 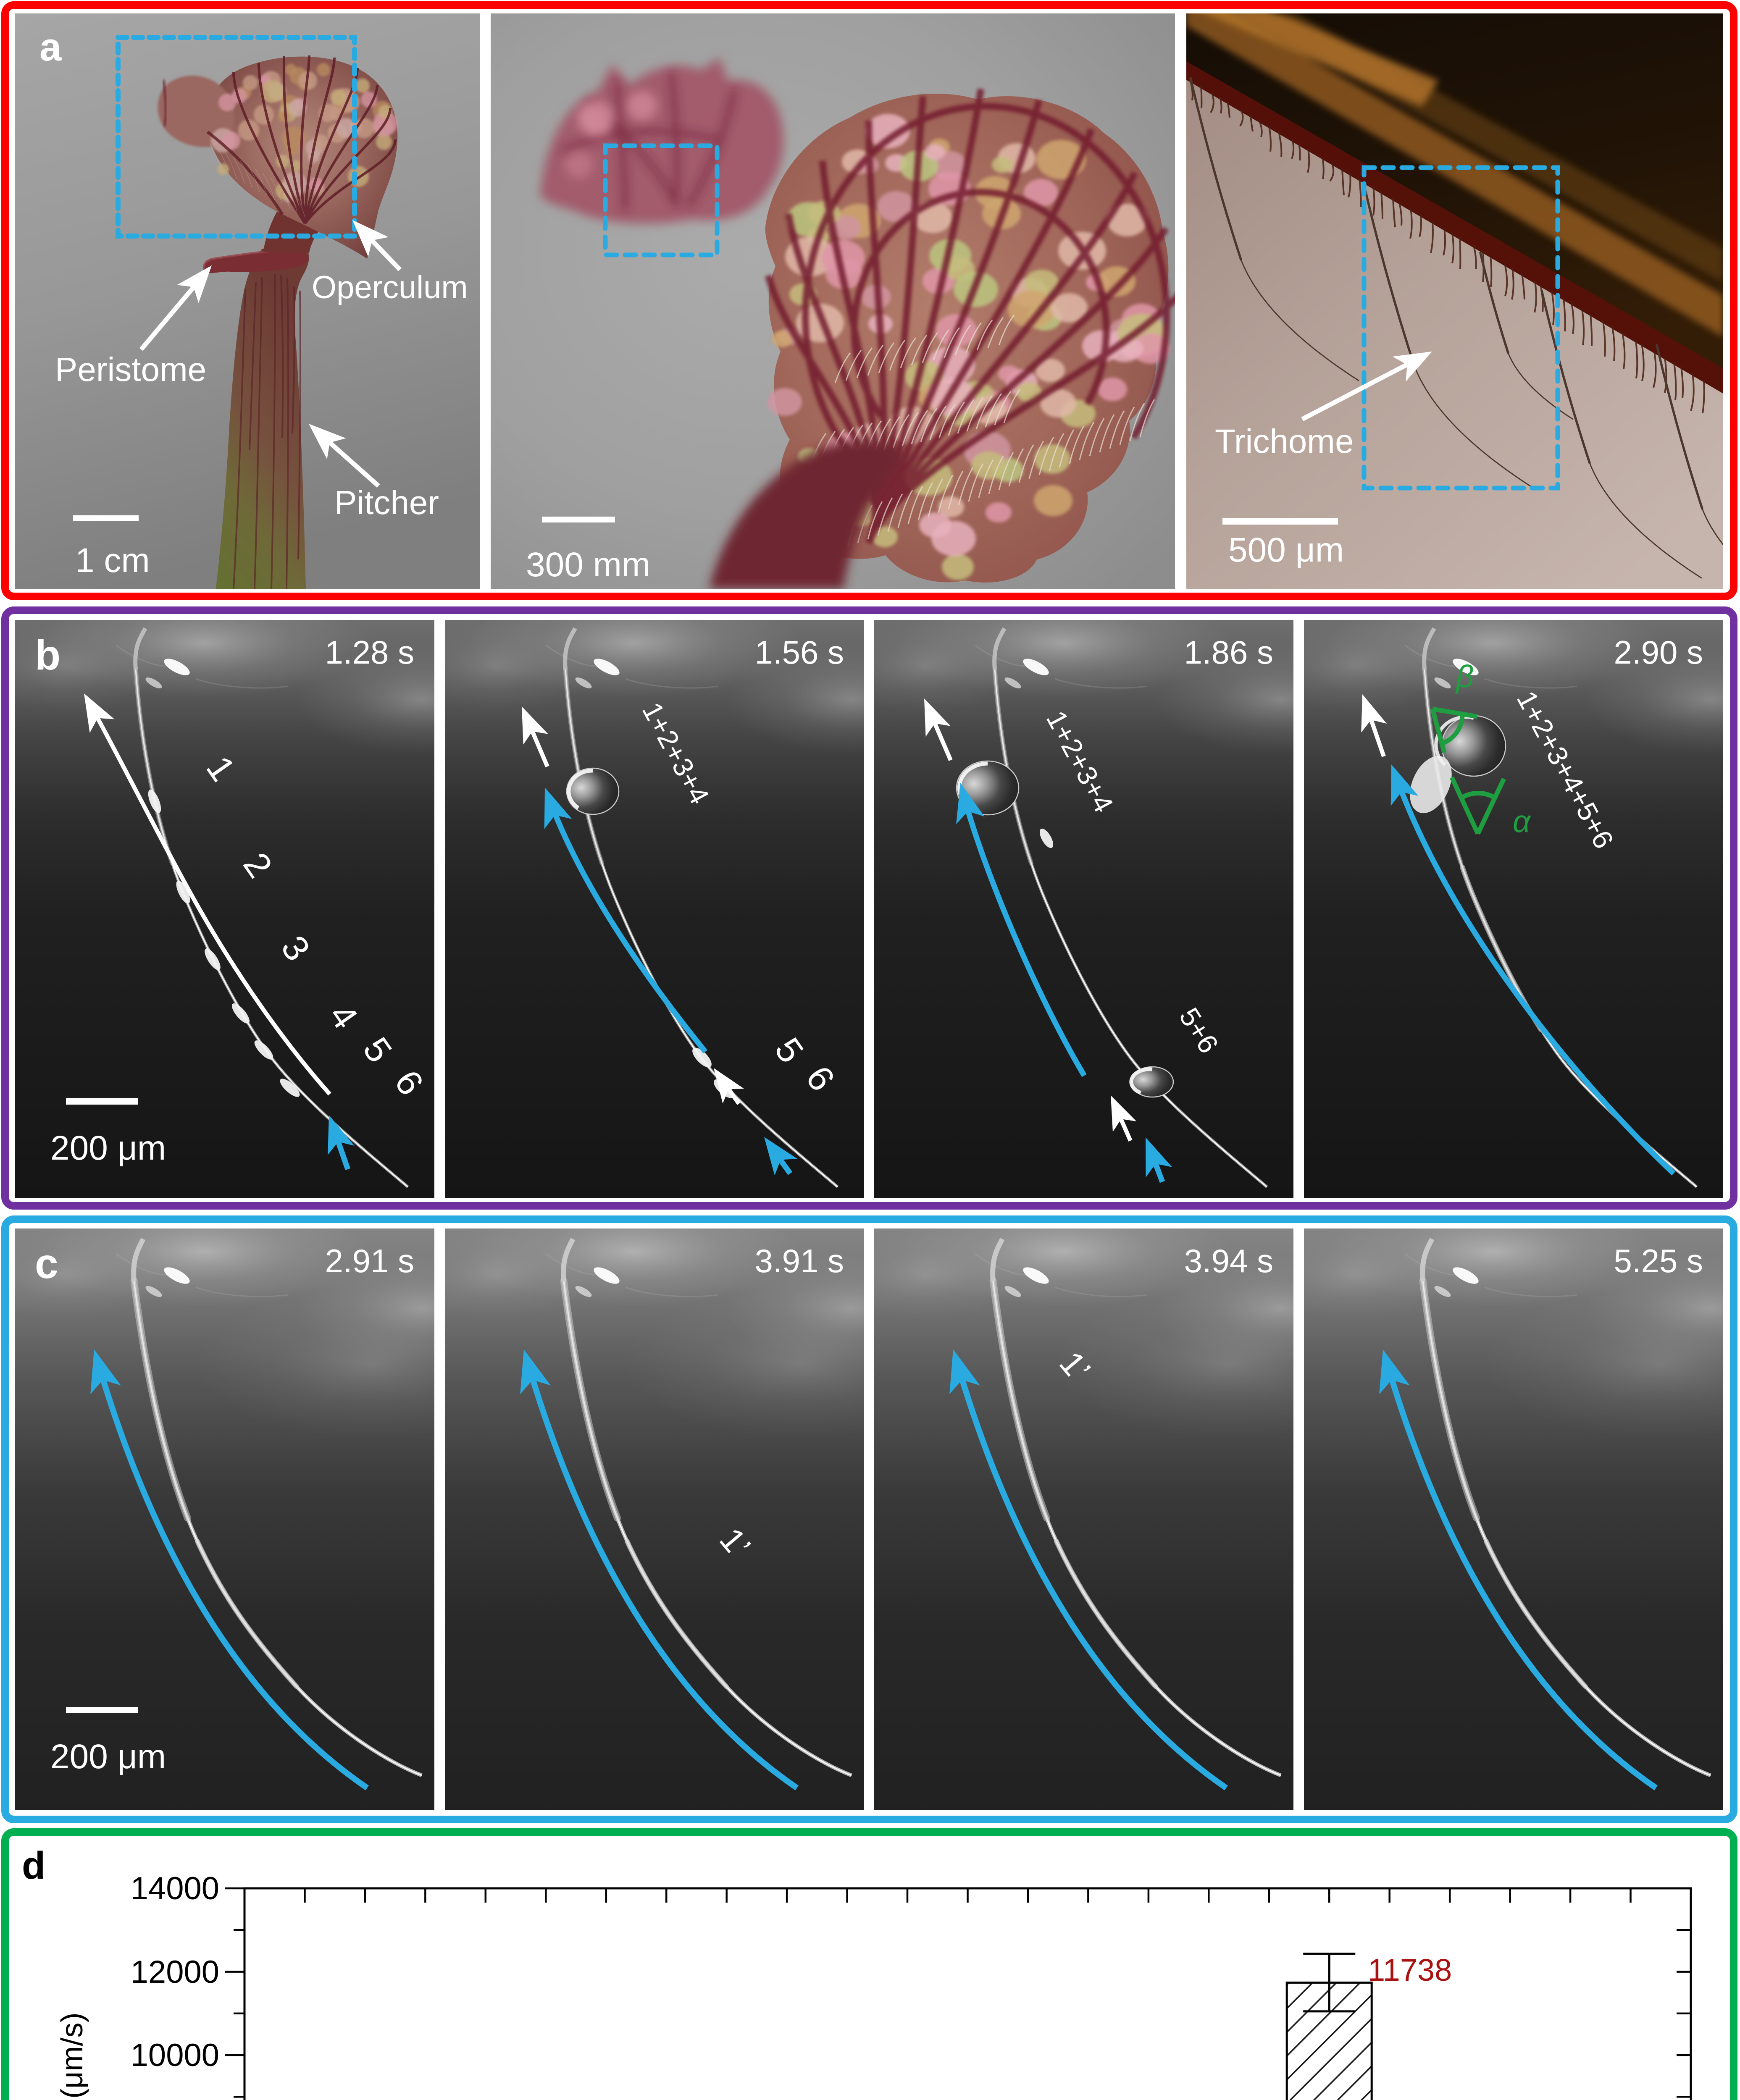 I want to click on svg-text: Operculum, so click(x=390, y=287).